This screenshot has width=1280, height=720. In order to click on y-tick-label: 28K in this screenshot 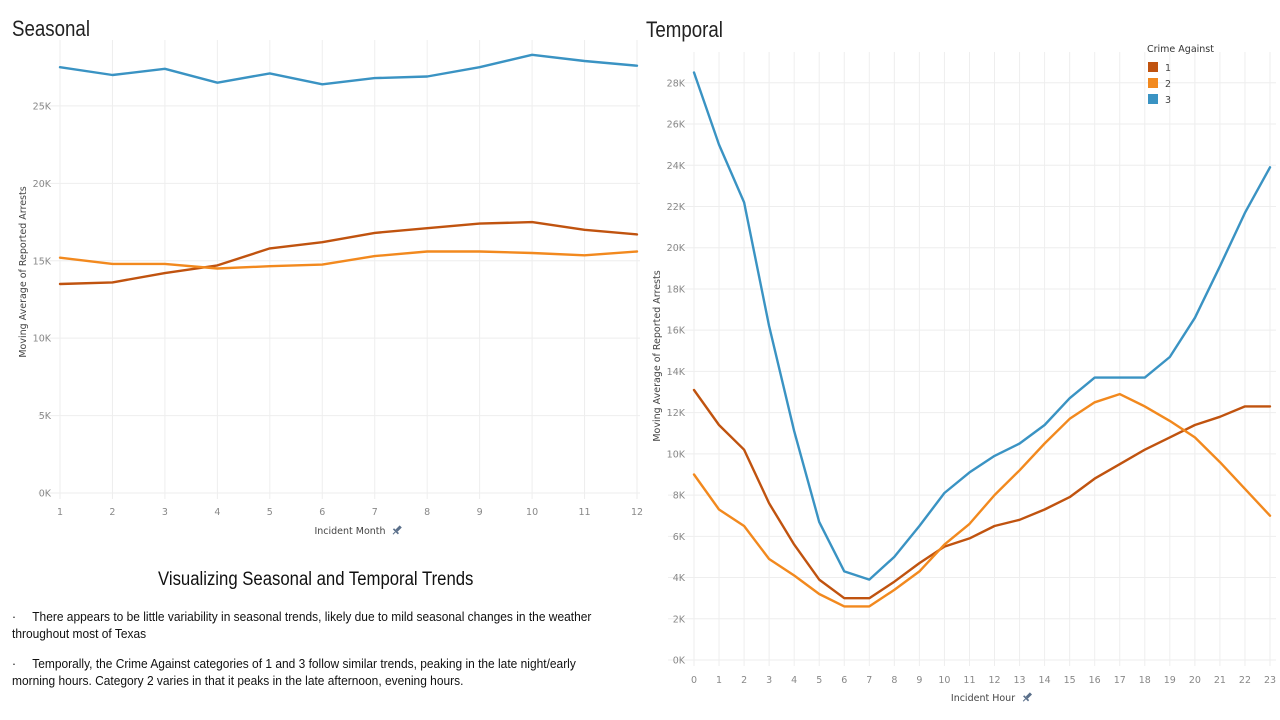, I will do `click(676, 83)`.